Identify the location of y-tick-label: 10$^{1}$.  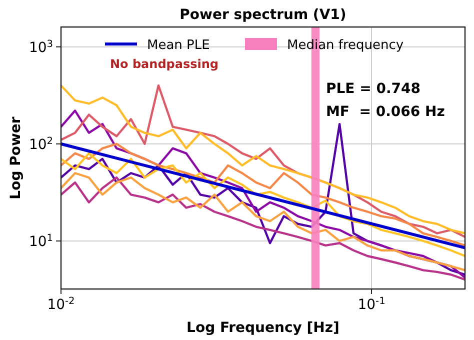
(40, 241).